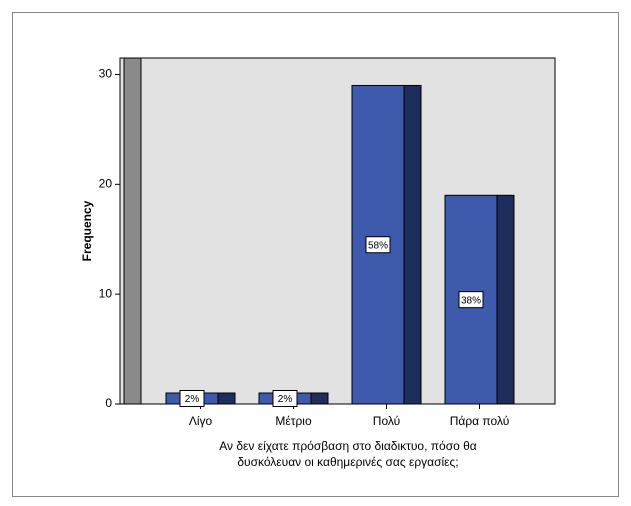 This screenshot has height=506, width=631. I want to click on y-axis-label: Frequency, so click(87, 230).